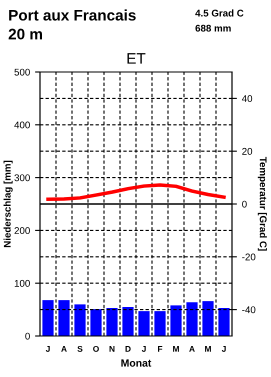  Describe the element at coordinates (247, 151) in the screenshot. I see `y2-tick-label: 20` at that location.